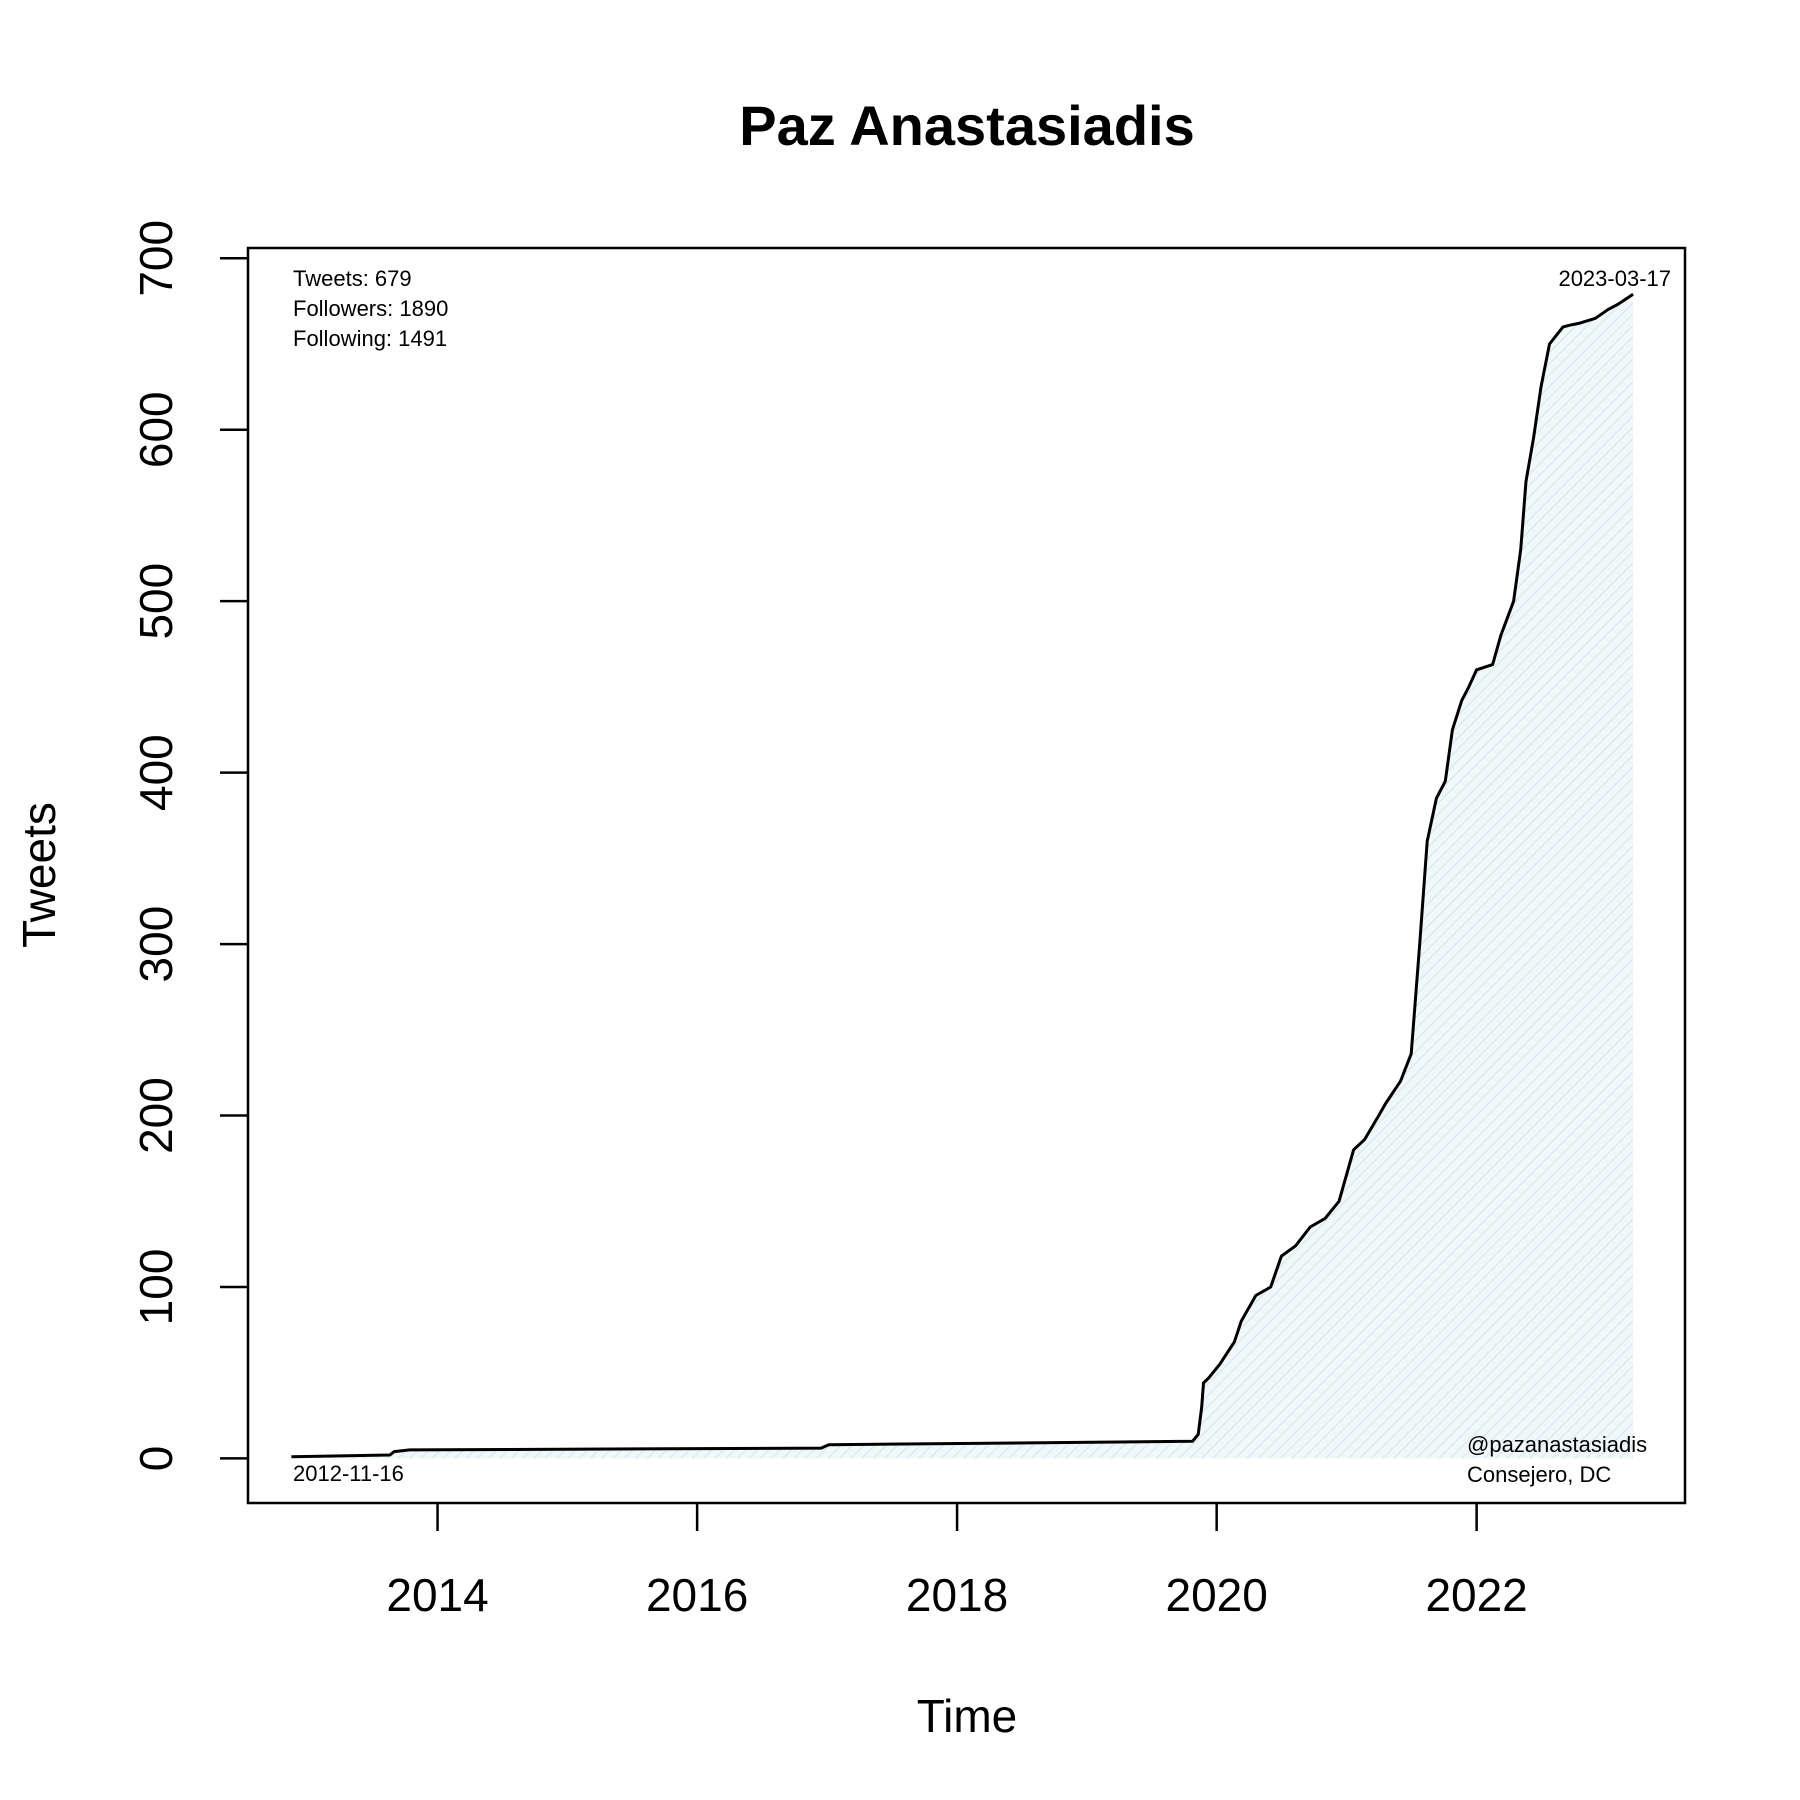  I want to click on end-date-label: 2023-03-17, so click(1614, 278).